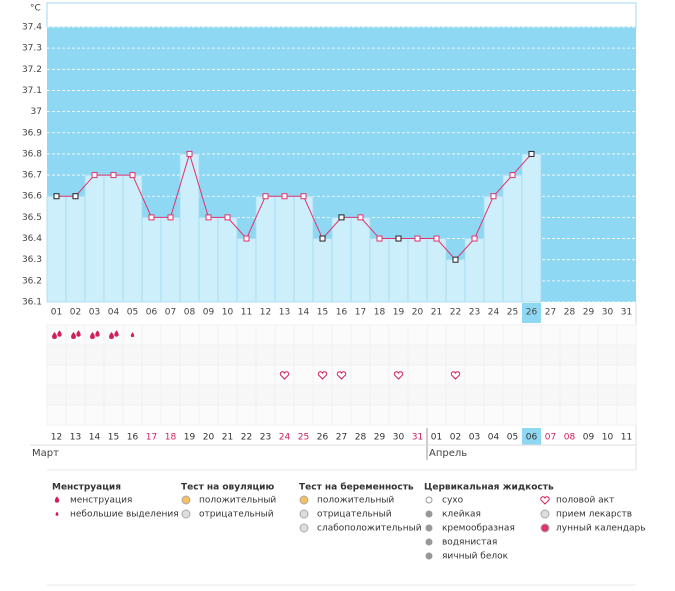 This screenshot has width=675, height=591. I want to click on x-tick-label: 15, so click(322, 313).